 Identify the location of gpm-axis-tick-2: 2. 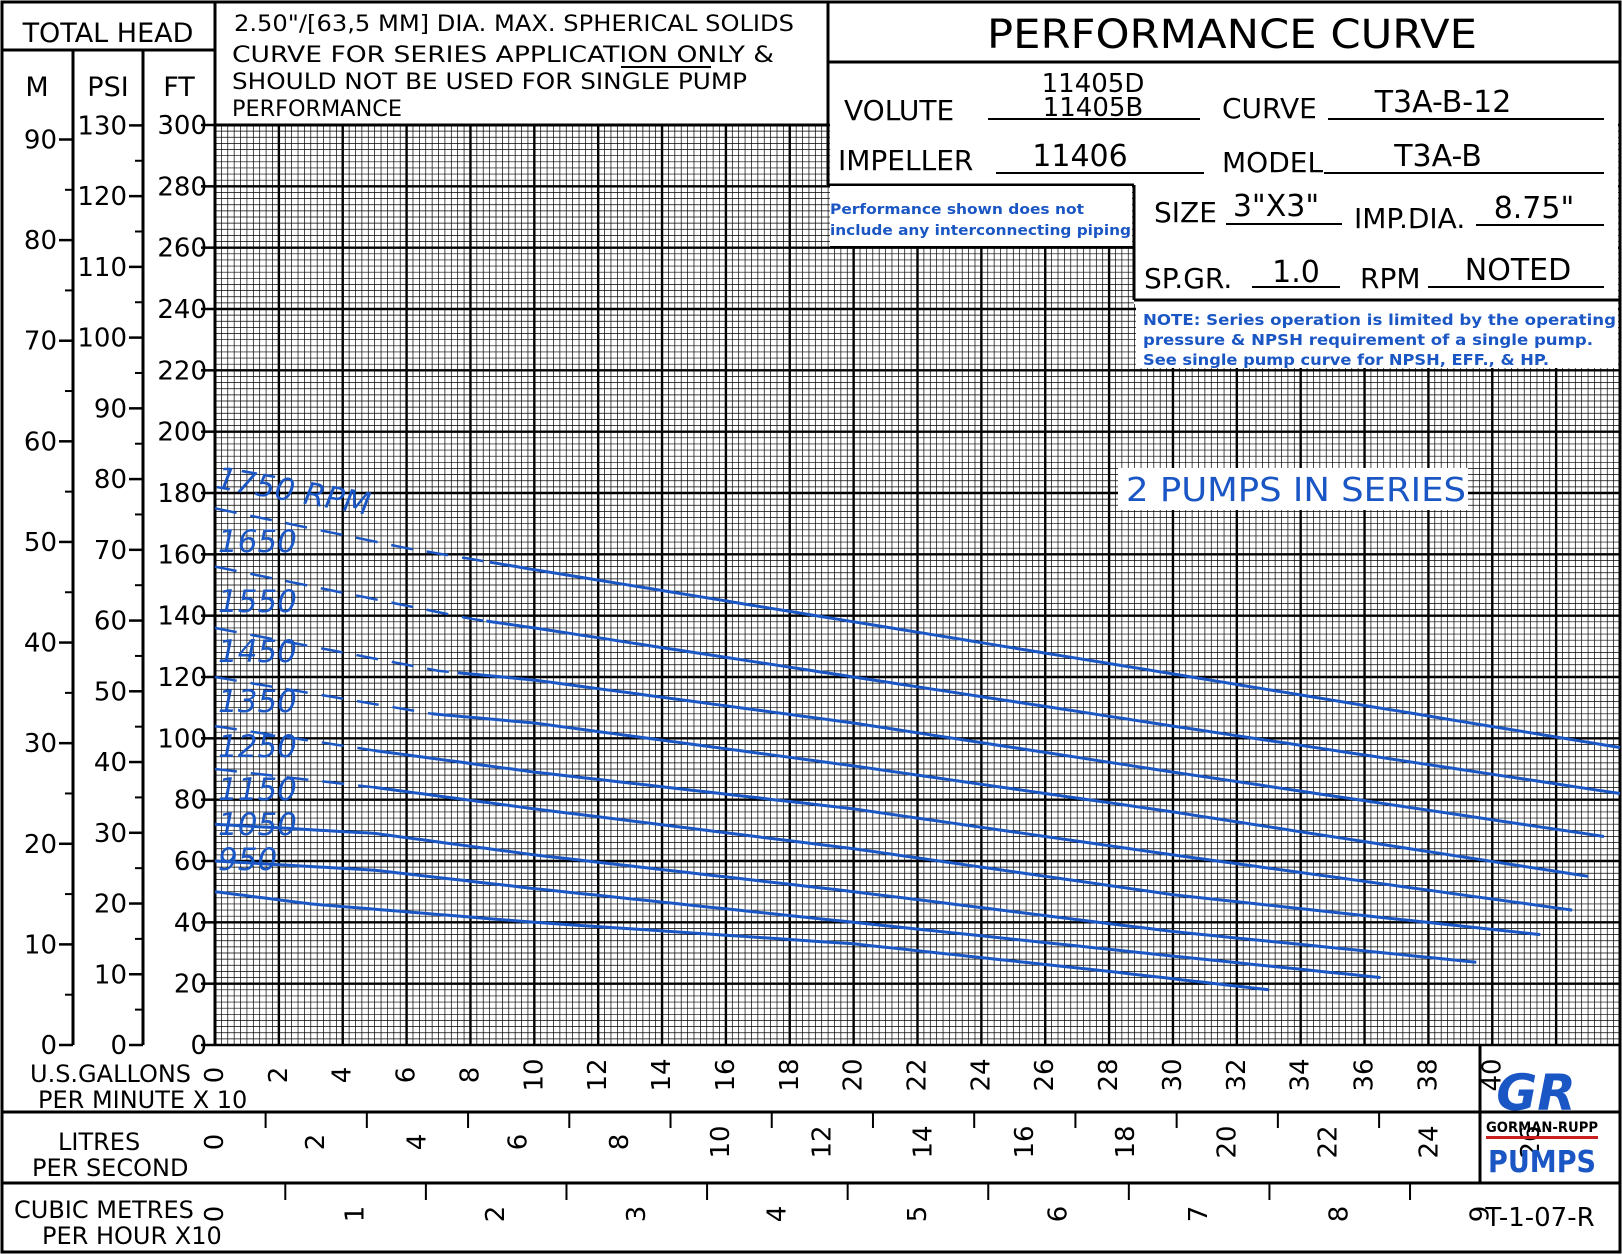
(279, 1075).